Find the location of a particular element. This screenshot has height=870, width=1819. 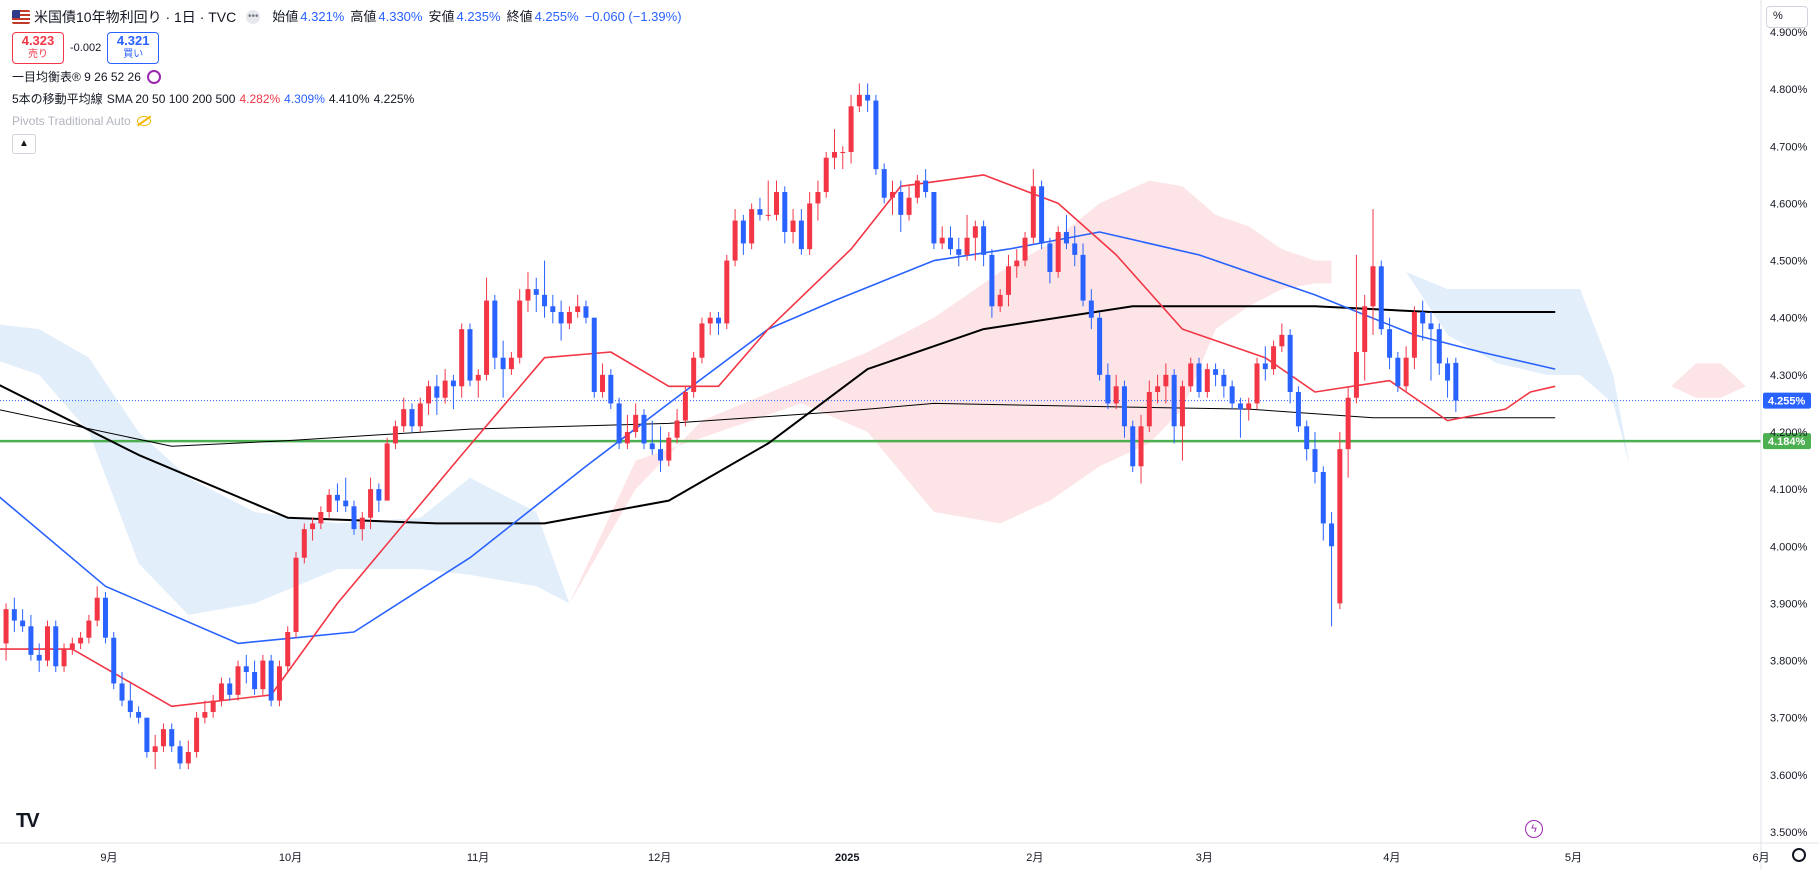

lightning-icon: ϟ is located at coordinates (1534, 829).